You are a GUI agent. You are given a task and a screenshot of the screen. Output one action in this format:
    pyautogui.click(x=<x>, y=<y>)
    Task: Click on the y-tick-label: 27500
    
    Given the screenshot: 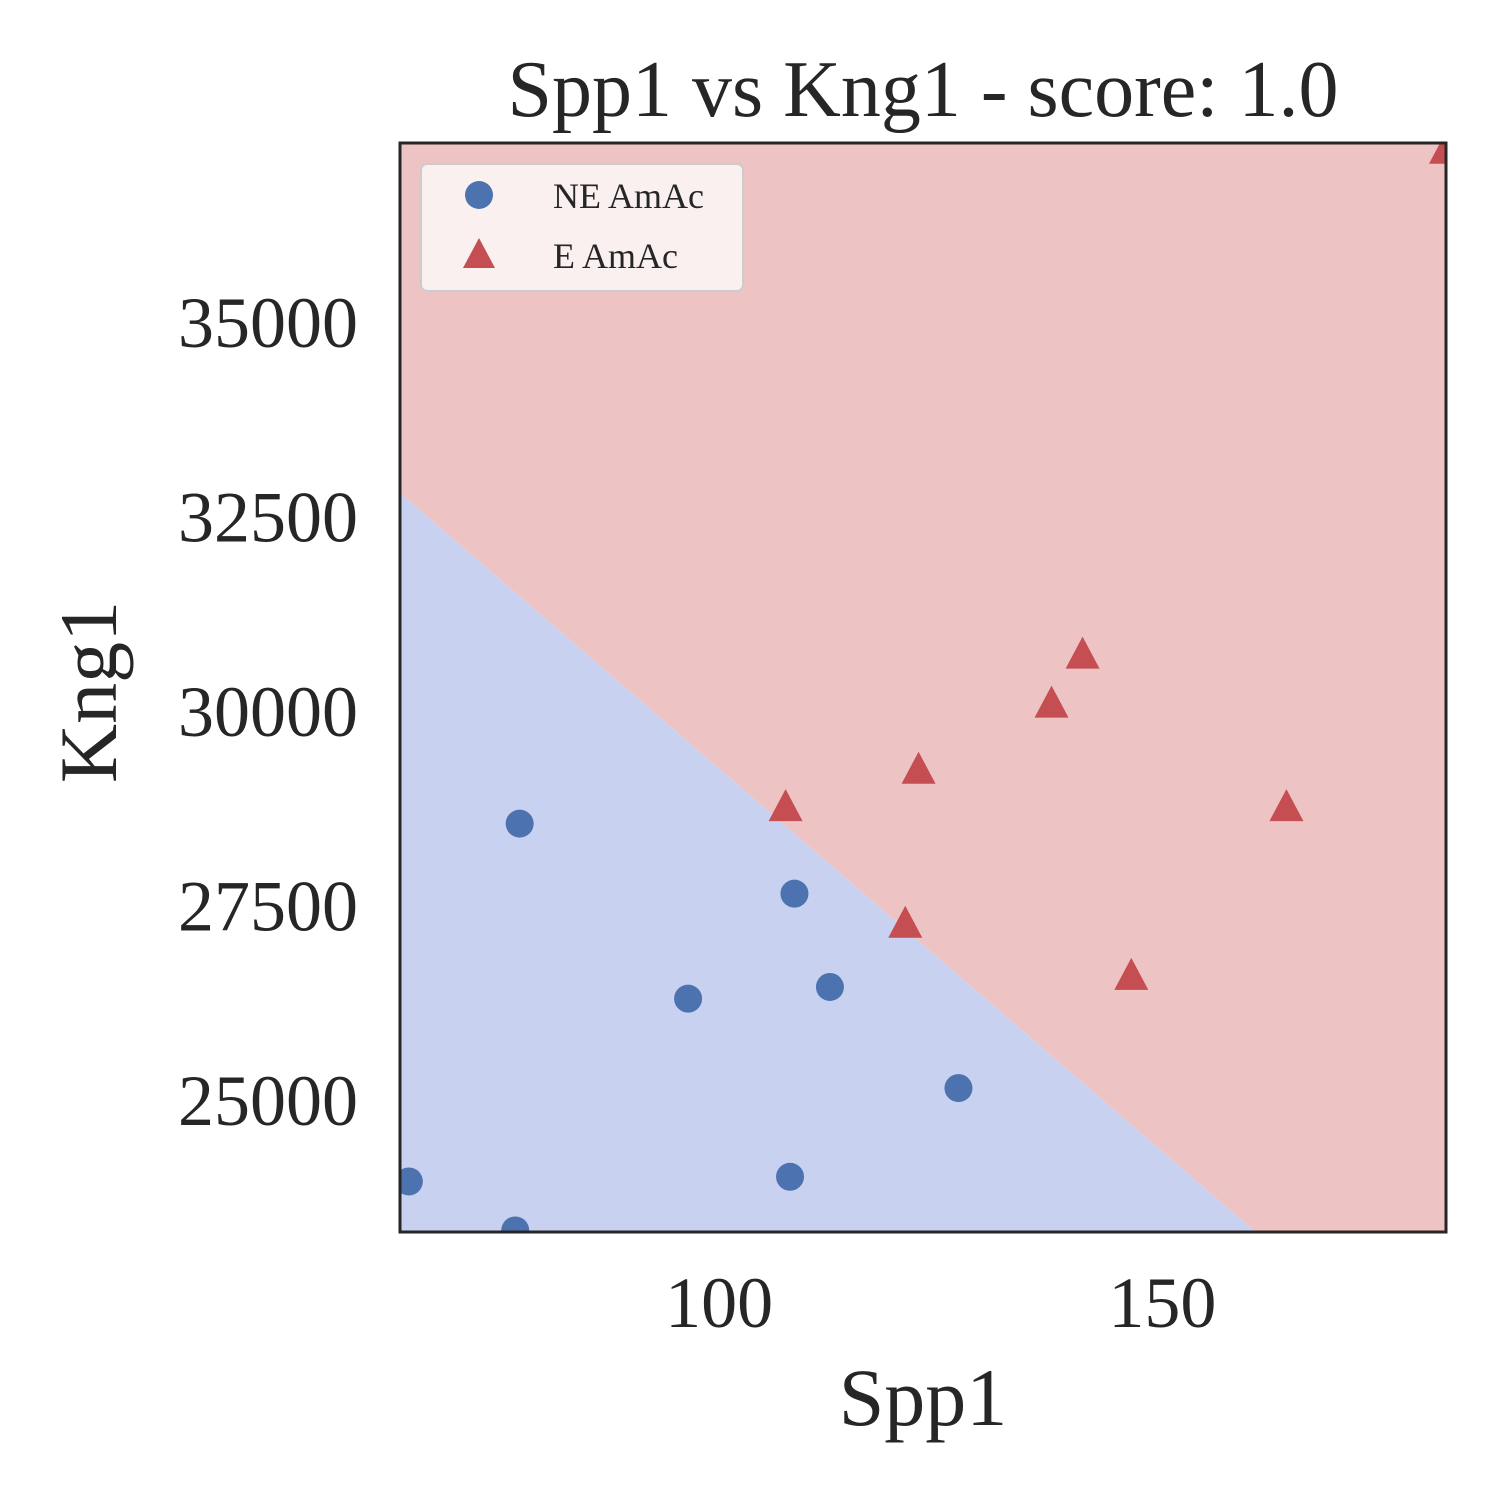 What is the action you would take?
    pyautogui.click(x=268, y=906)
    